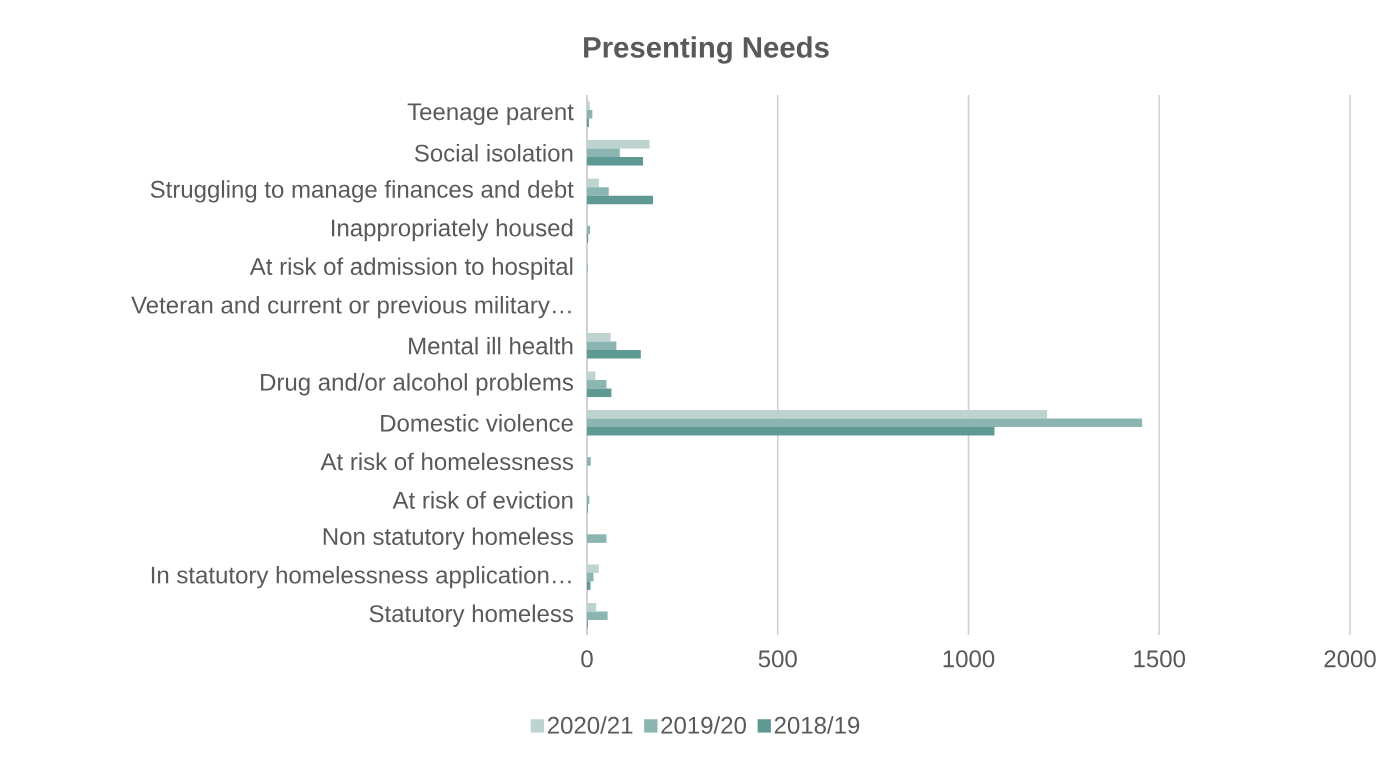  What do you see at coordinates (1160, 659) in the screenshot?
I see `x-tick-label: 1500` at bounding box center [1160, 659].